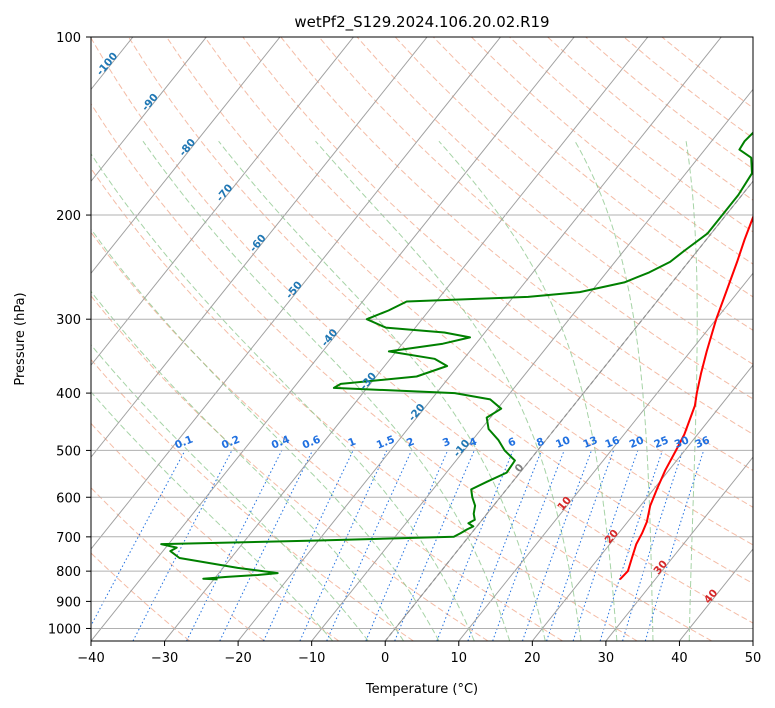 This screenshot has height=708, width=775. Describe the element at coordinates (311, 658) in the screenshot. I see `x-tick-label: −10` at that location.